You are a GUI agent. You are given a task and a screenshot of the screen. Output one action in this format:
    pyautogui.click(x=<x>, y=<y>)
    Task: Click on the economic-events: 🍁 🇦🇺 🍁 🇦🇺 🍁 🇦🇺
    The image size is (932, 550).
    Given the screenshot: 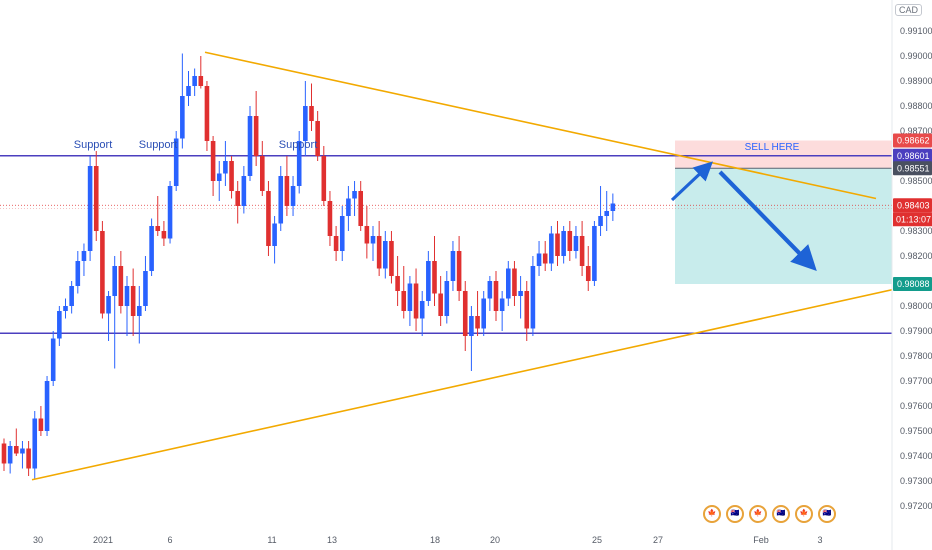 What is the action you would take?
    pyautogui.click(x=769, y=514)
    